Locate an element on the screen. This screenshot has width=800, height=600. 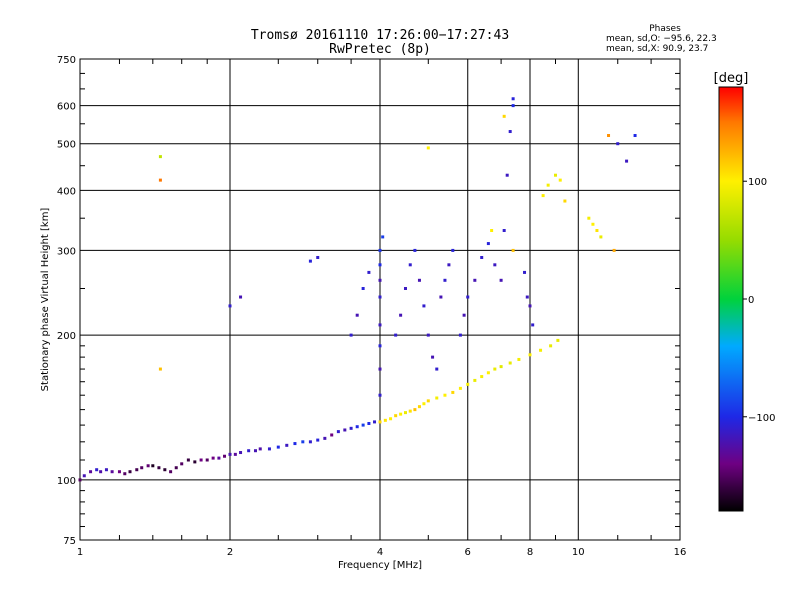
y-tick-label: 100 is located at coordinates (66, 481).